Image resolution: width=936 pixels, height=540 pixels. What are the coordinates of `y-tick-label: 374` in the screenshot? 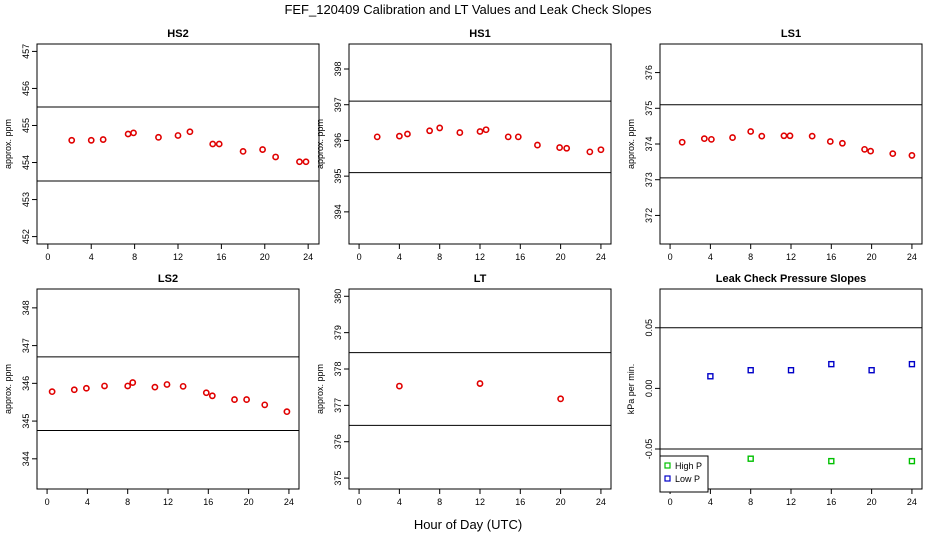 It's located at (649, 143).